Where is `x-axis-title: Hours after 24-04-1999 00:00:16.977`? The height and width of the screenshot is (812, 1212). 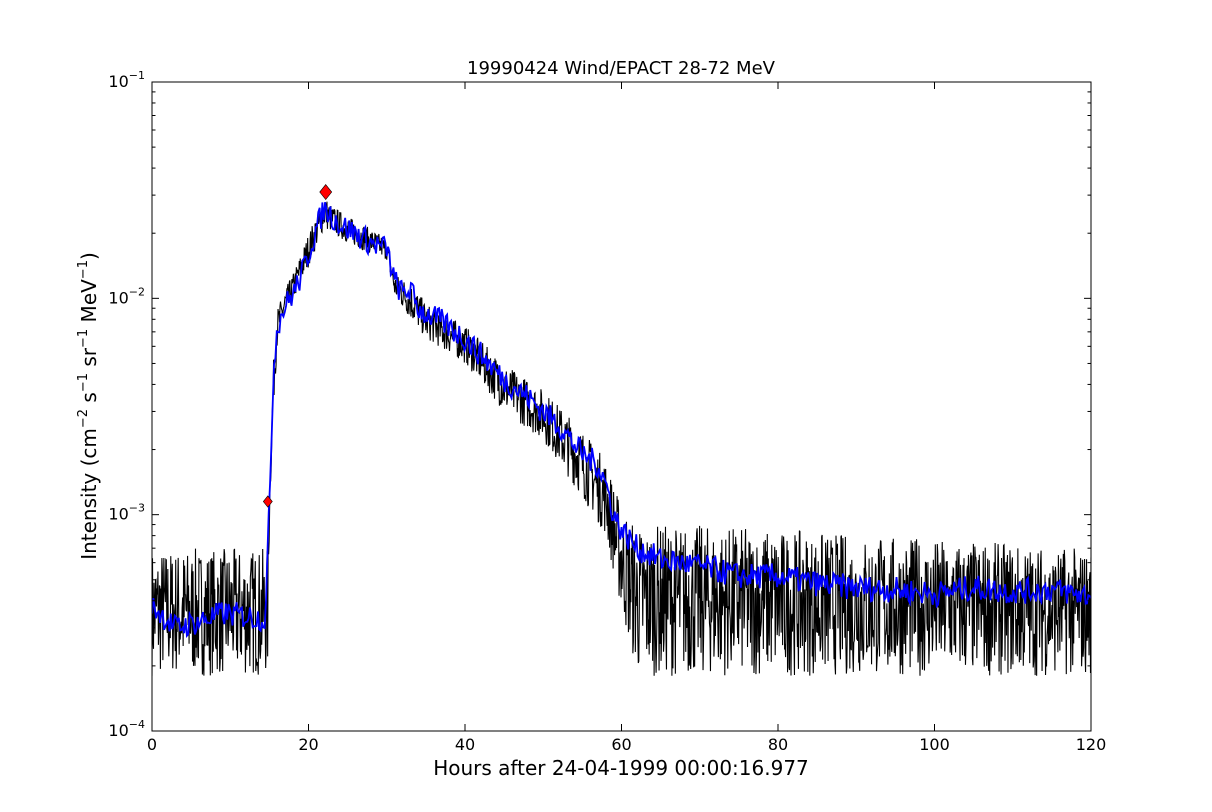 x-axis-title: Hours after 24-04-1999 00:00:16.977 is located at coordinates (621, 768).